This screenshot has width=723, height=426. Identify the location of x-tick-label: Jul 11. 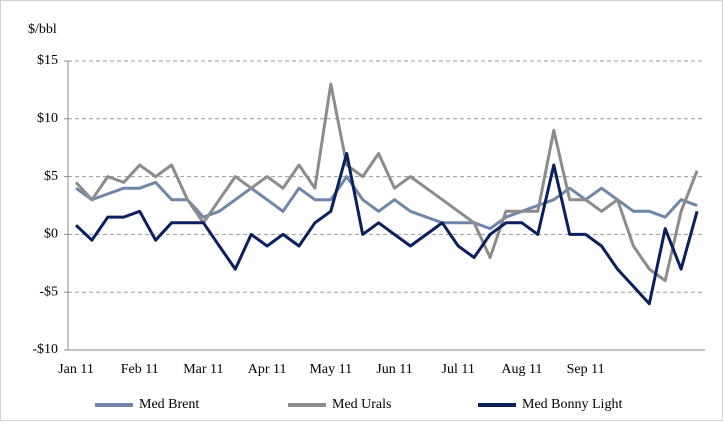
(458, 369).